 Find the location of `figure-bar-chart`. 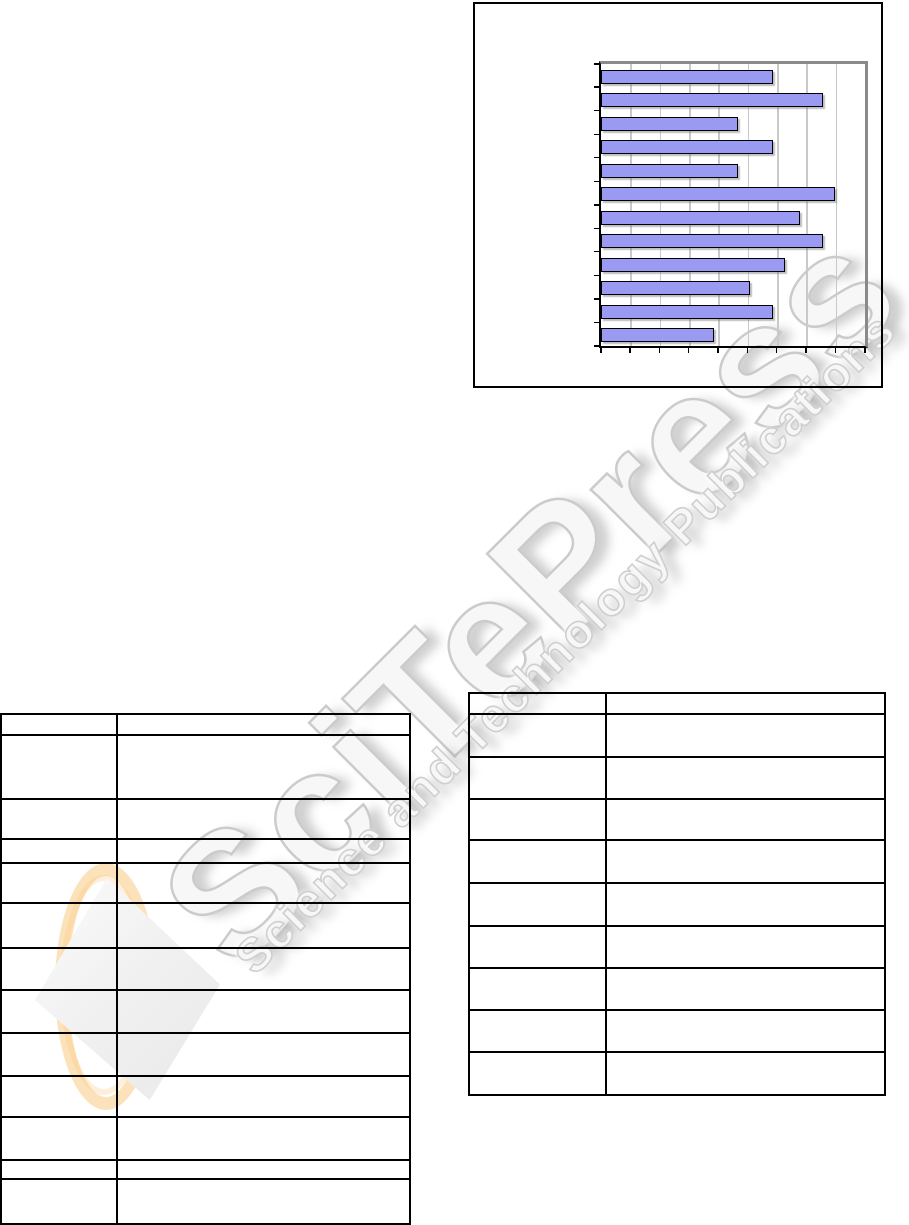

figure-bar-chart is located at coordinates (678, 195).